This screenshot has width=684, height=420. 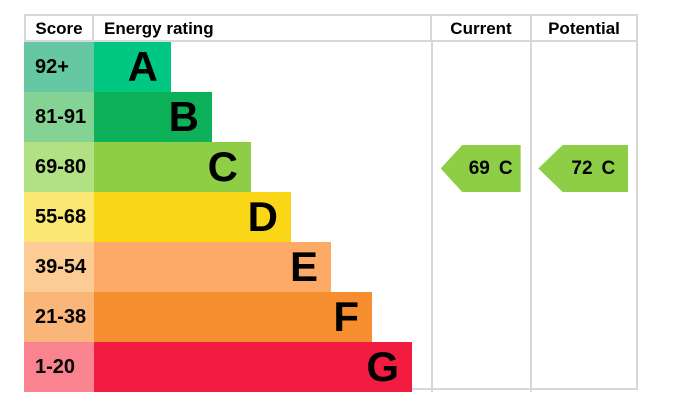 I want to click on current-score-value: 69, so click(x=479, y=168).